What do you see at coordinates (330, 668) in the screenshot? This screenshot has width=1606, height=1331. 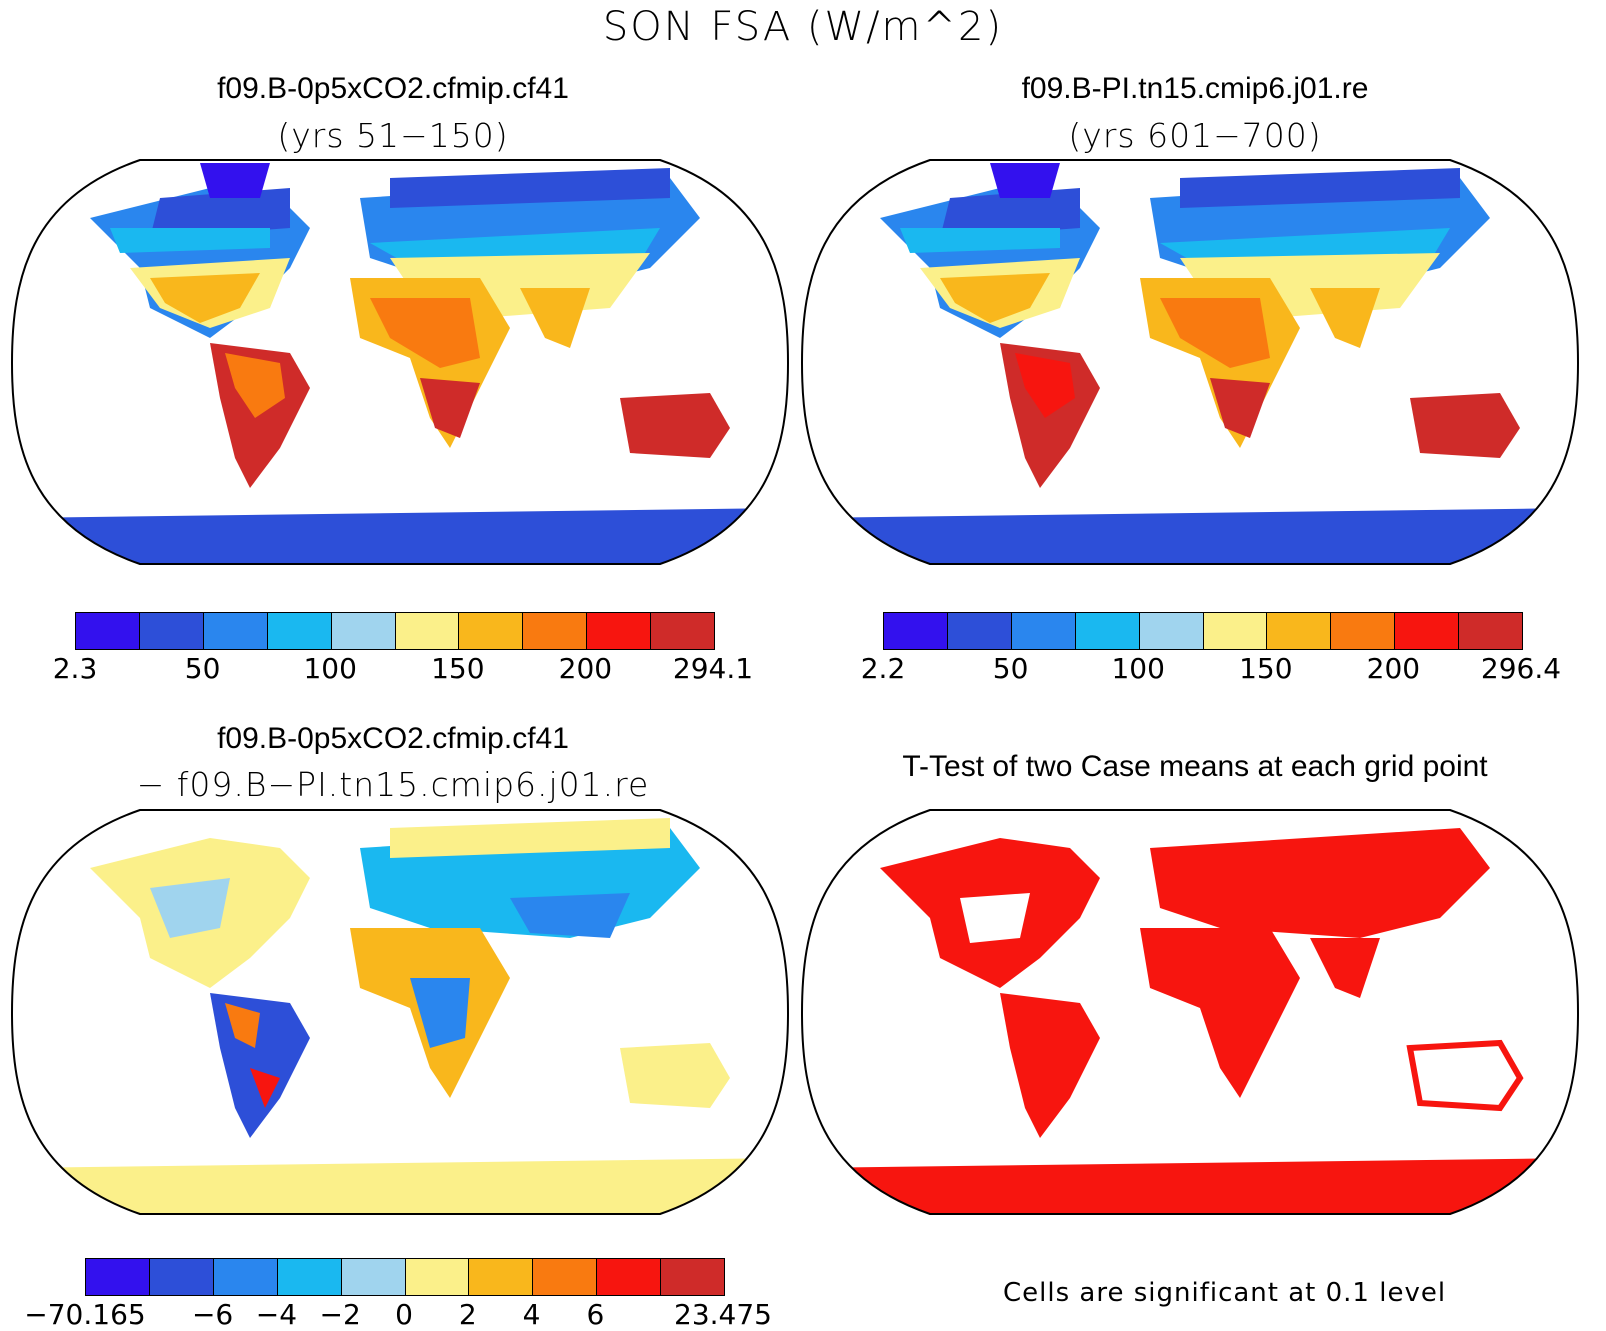 I see `case1-colorbar-tick-2: 100` at bounding box center [330, 668].